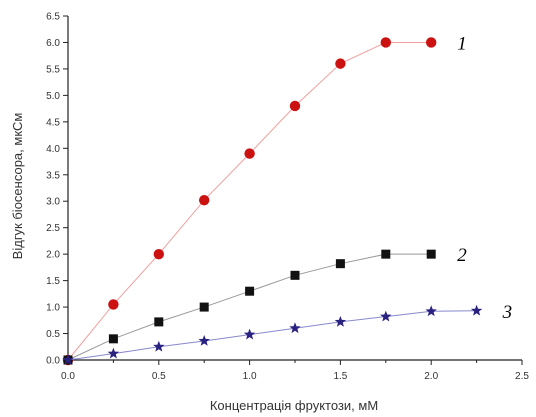 Image resolution: width=536 pixels, height=417 pixels. I want to click on y-tick-label: 4.0, so click(53, 149).